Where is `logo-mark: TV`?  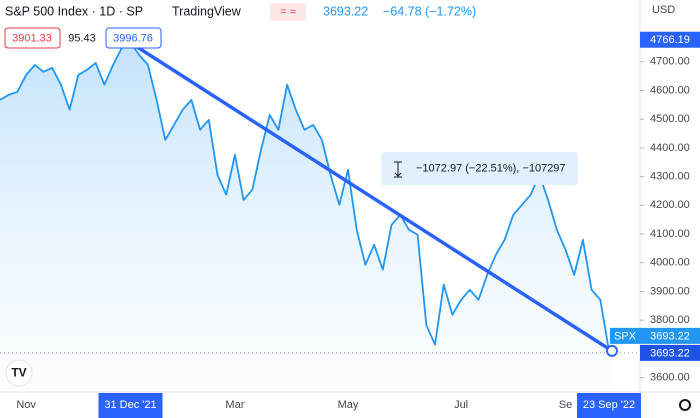 logo-mark: TV is located at coordinates (18, 373).